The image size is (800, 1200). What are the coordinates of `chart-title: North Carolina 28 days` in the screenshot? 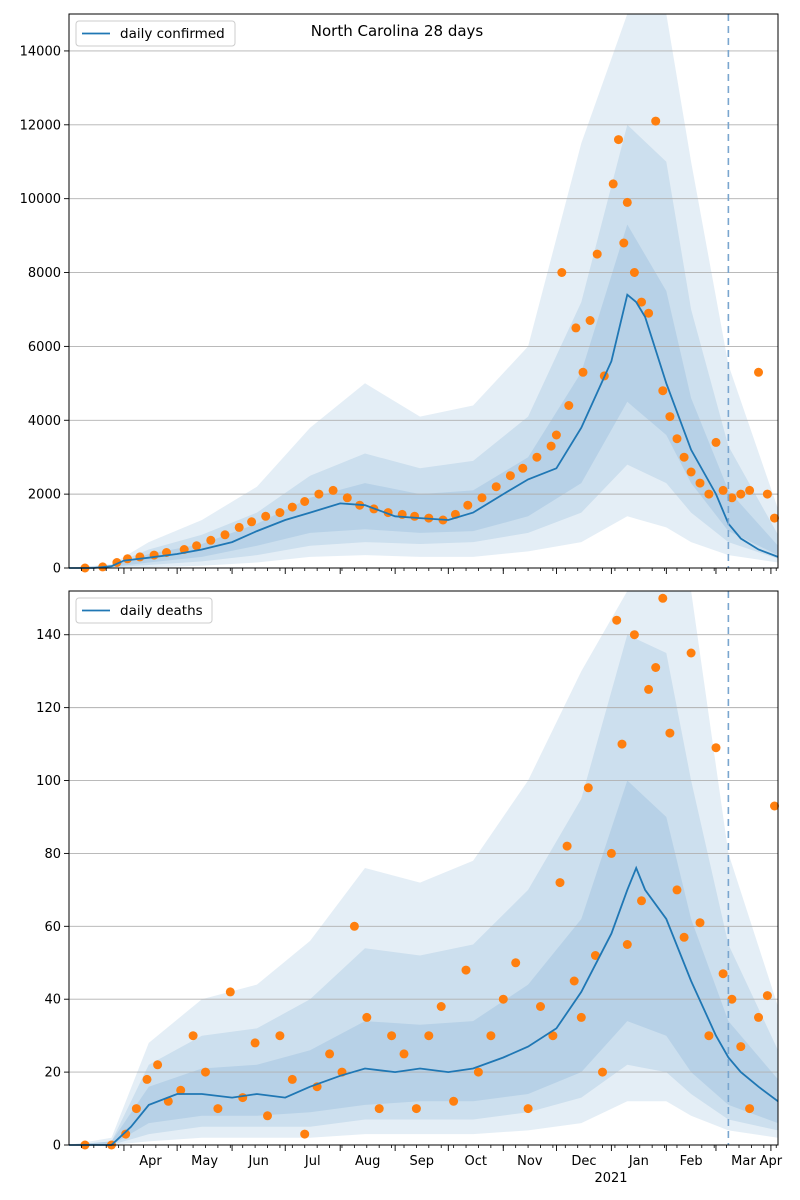 It's located at (397, 31).